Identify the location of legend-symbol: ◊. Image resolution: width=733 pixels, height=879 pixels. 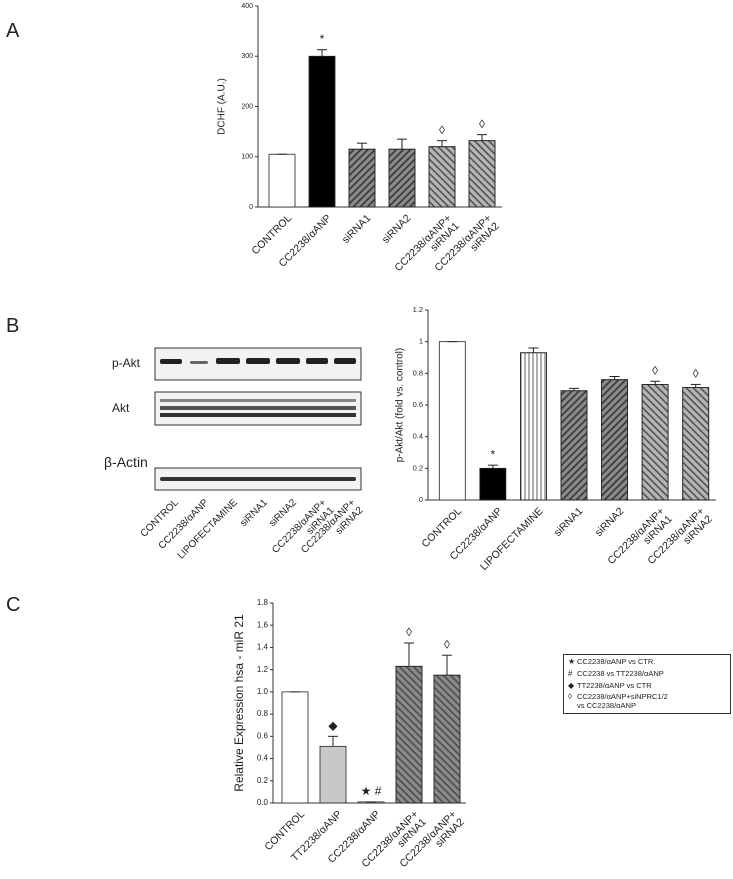
(570, 697).